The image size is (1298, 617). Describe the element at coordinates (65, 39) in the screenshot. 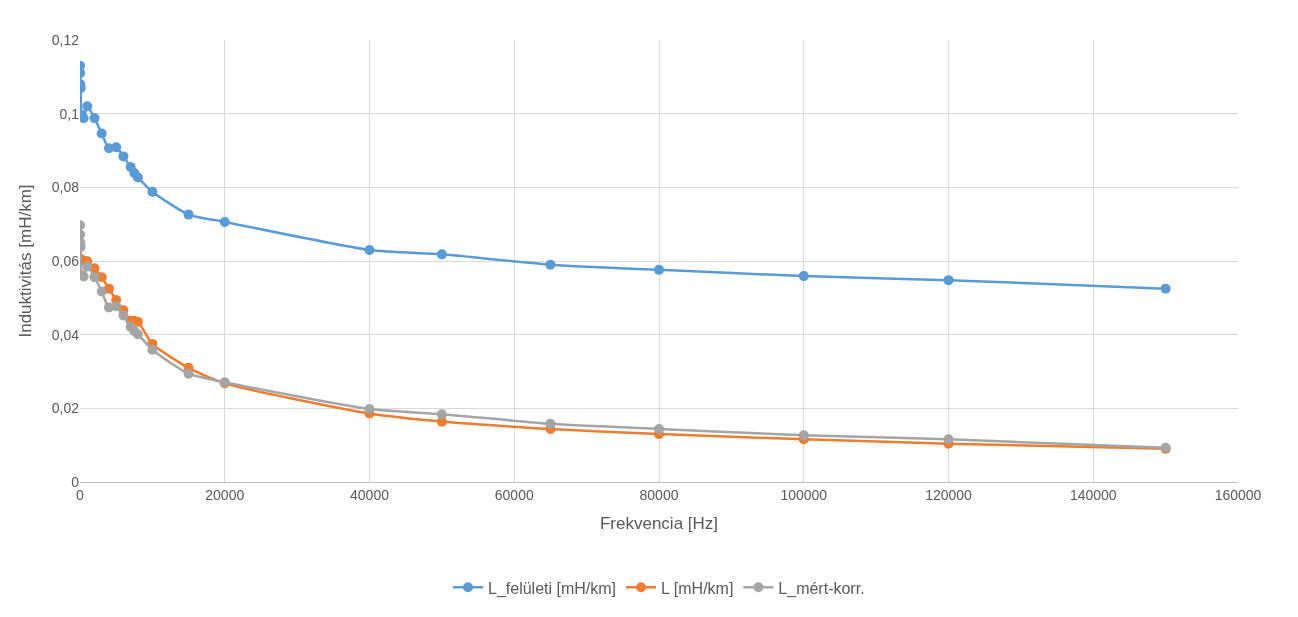

I see `y-tick-label: 0,12` at that location.